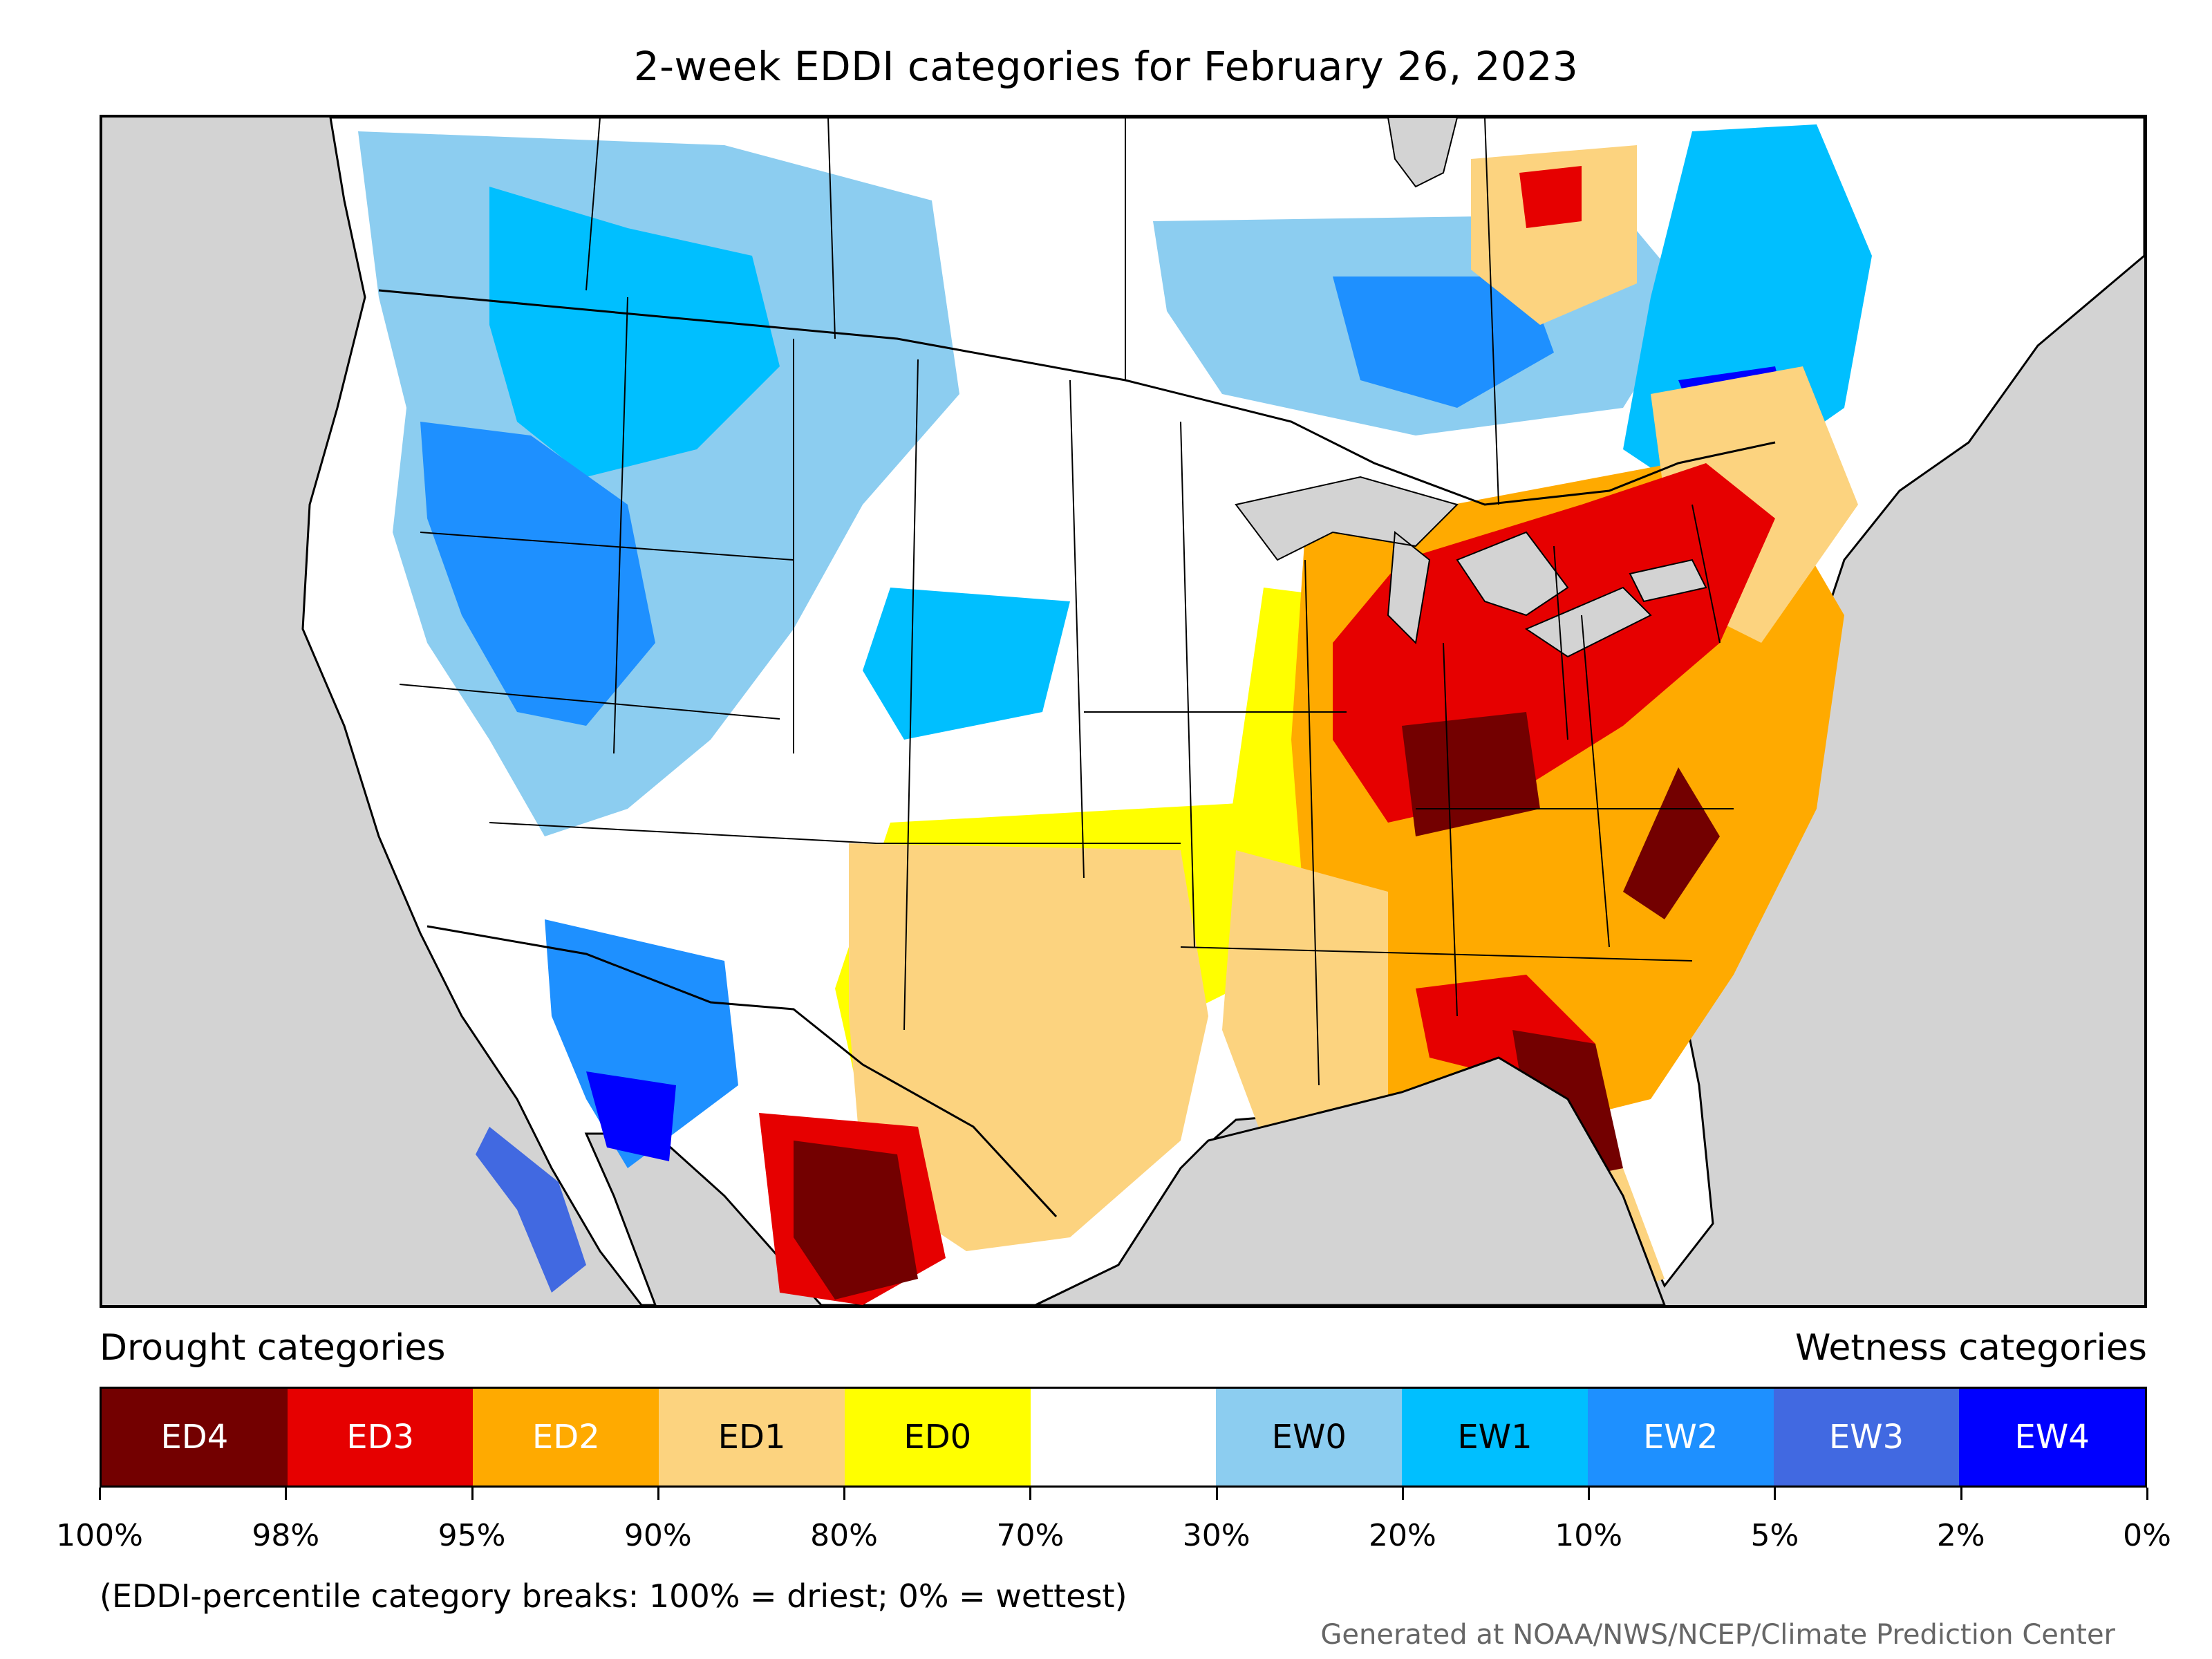 The image size is (2212, 1659). I want to click on dry-ed1-southeast, so click(1305, 995).